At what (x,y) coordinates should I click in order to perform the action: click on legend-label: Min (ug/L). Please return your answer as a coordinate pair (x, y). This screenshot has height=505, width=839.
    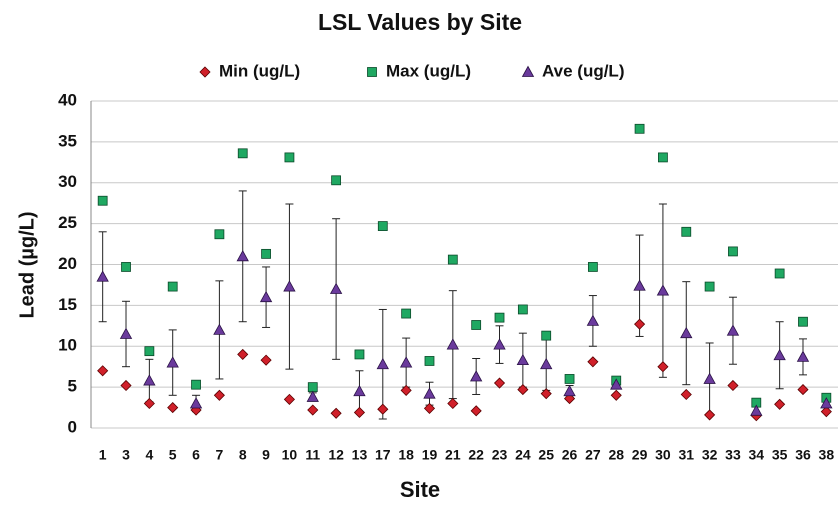
    Looking at the image, I should click on (259, 70).